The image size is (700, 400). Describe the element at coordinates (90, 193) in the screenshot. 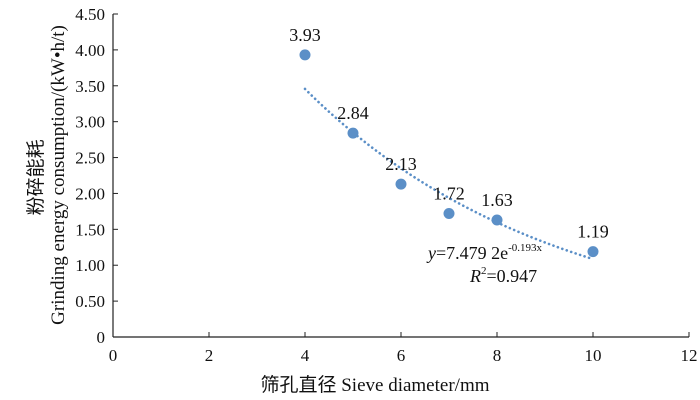

I see `y-tick-label: 2.00` at that location.